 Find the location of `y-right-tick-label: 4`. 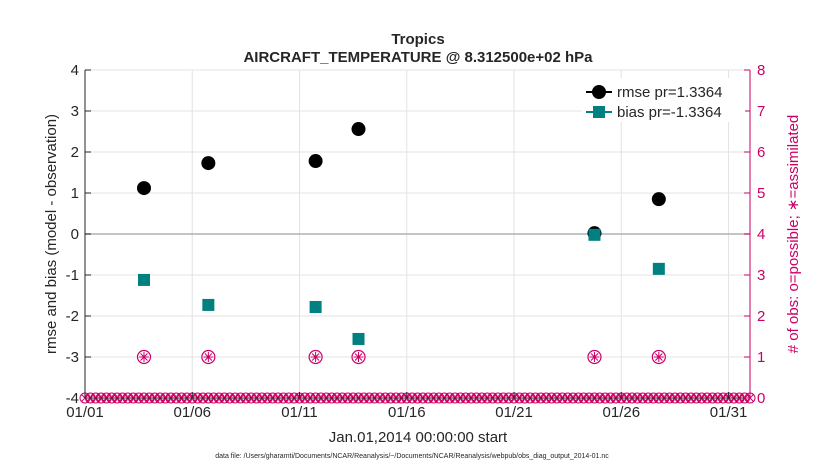

y-right-tick-label: 4 is located at coordinates (761, 234).